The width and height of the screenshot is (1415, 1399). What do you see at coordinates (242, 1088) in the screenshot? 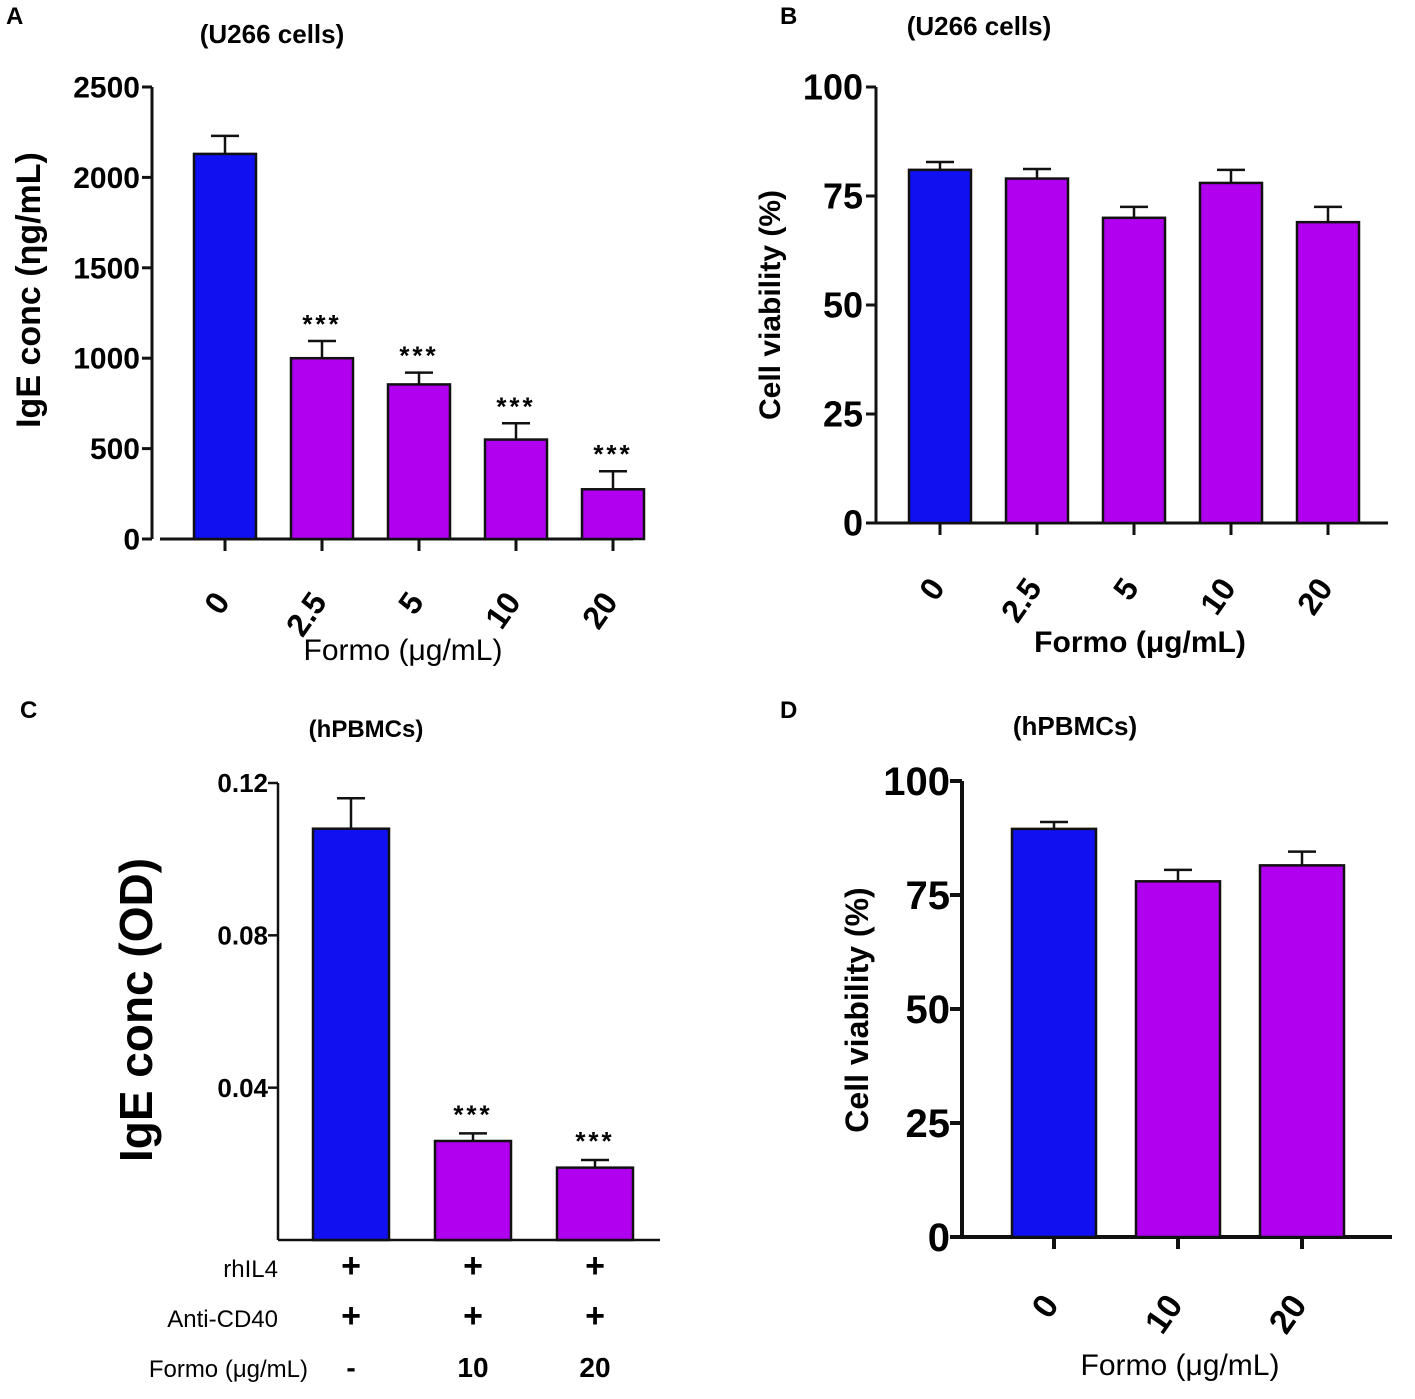
I see `panel-c-ytick-label: 0.04` at bounding box center [242, 1088].